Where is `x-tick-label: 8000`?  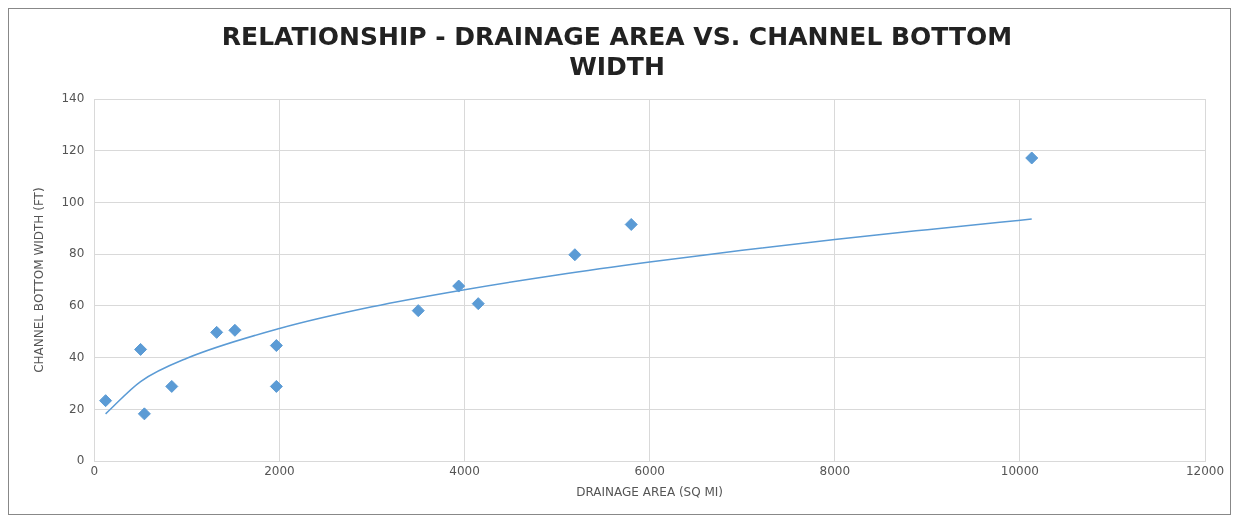
x-tick-label: 8000 is located at coordinates (835, 470).